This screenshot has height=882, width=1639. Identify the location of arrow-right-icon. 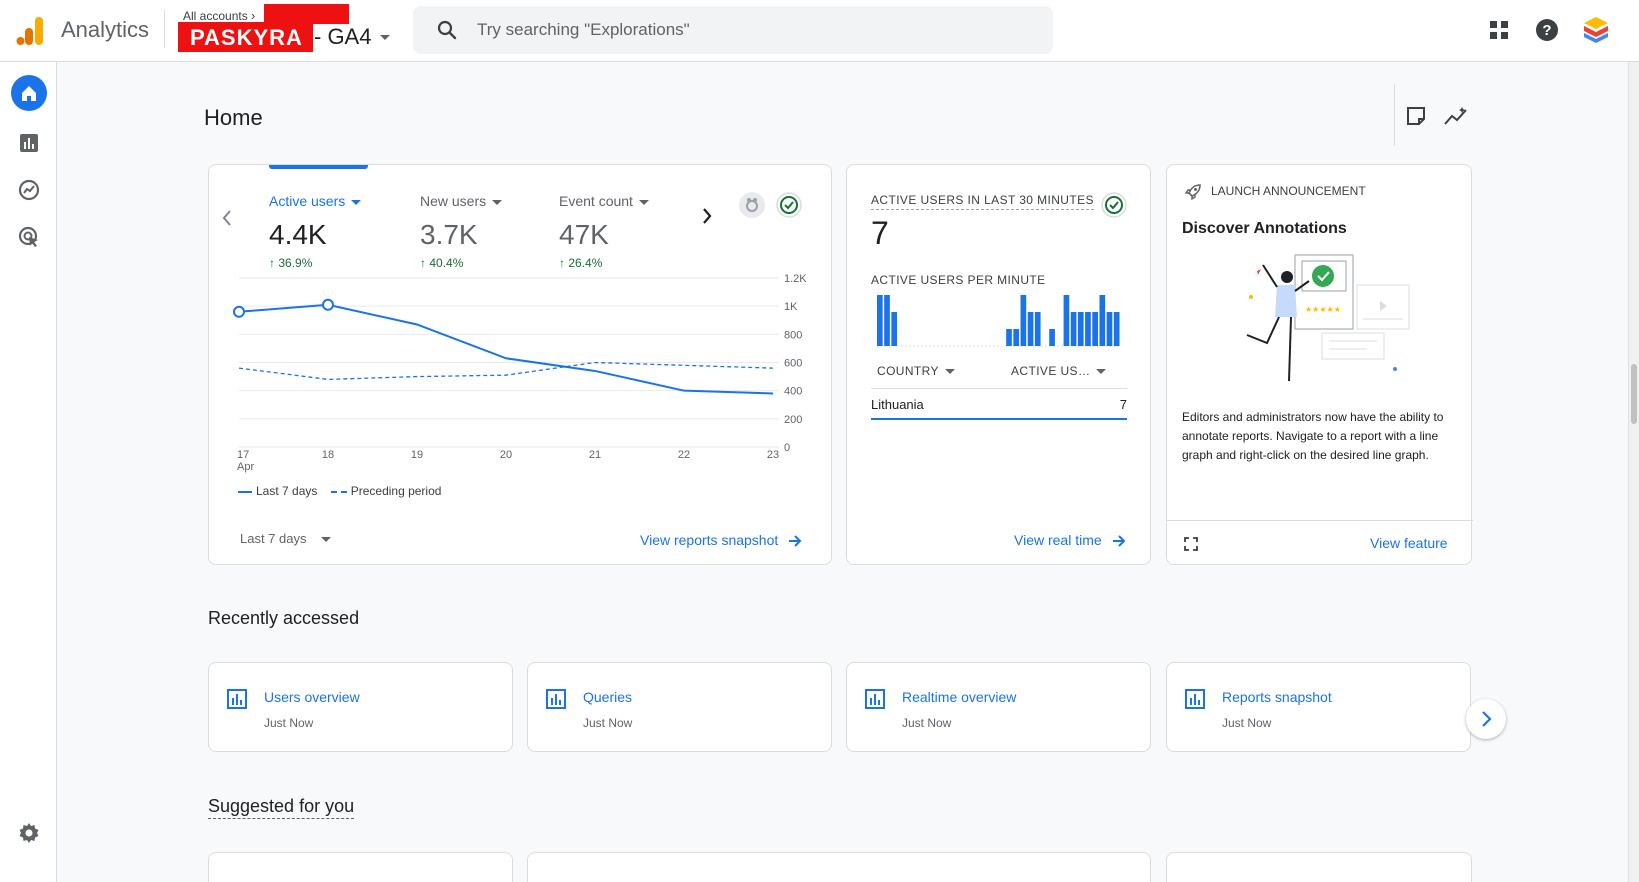
(795, 541).